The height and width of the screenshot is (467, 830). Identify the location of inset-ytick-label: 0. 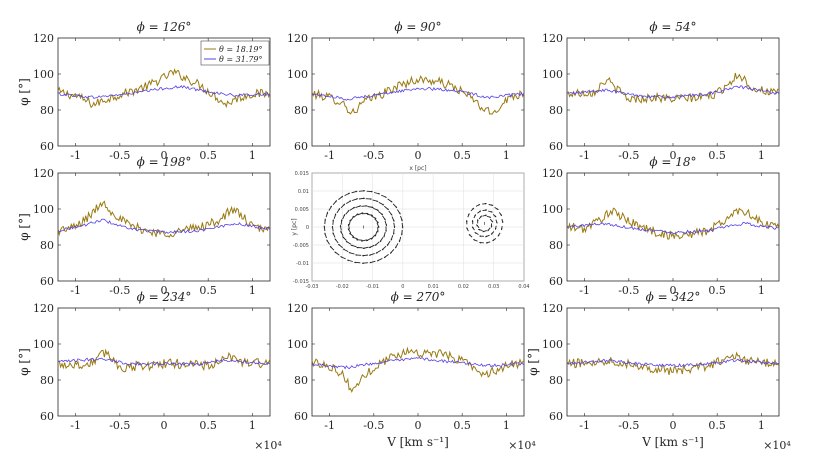
(307, 228).